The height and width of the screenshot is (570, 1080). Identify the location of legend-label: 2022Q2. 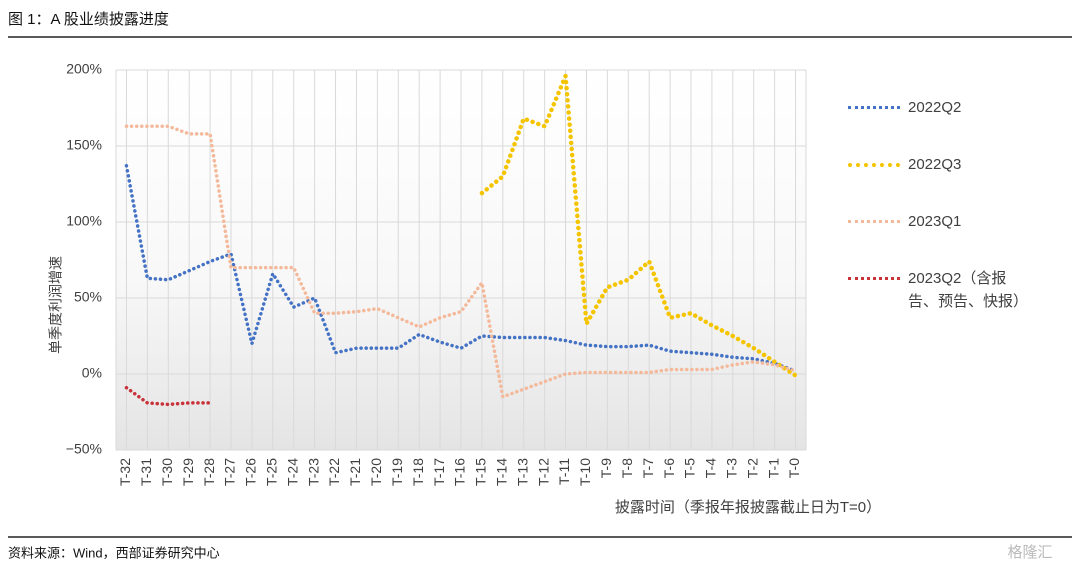
(935, 107).